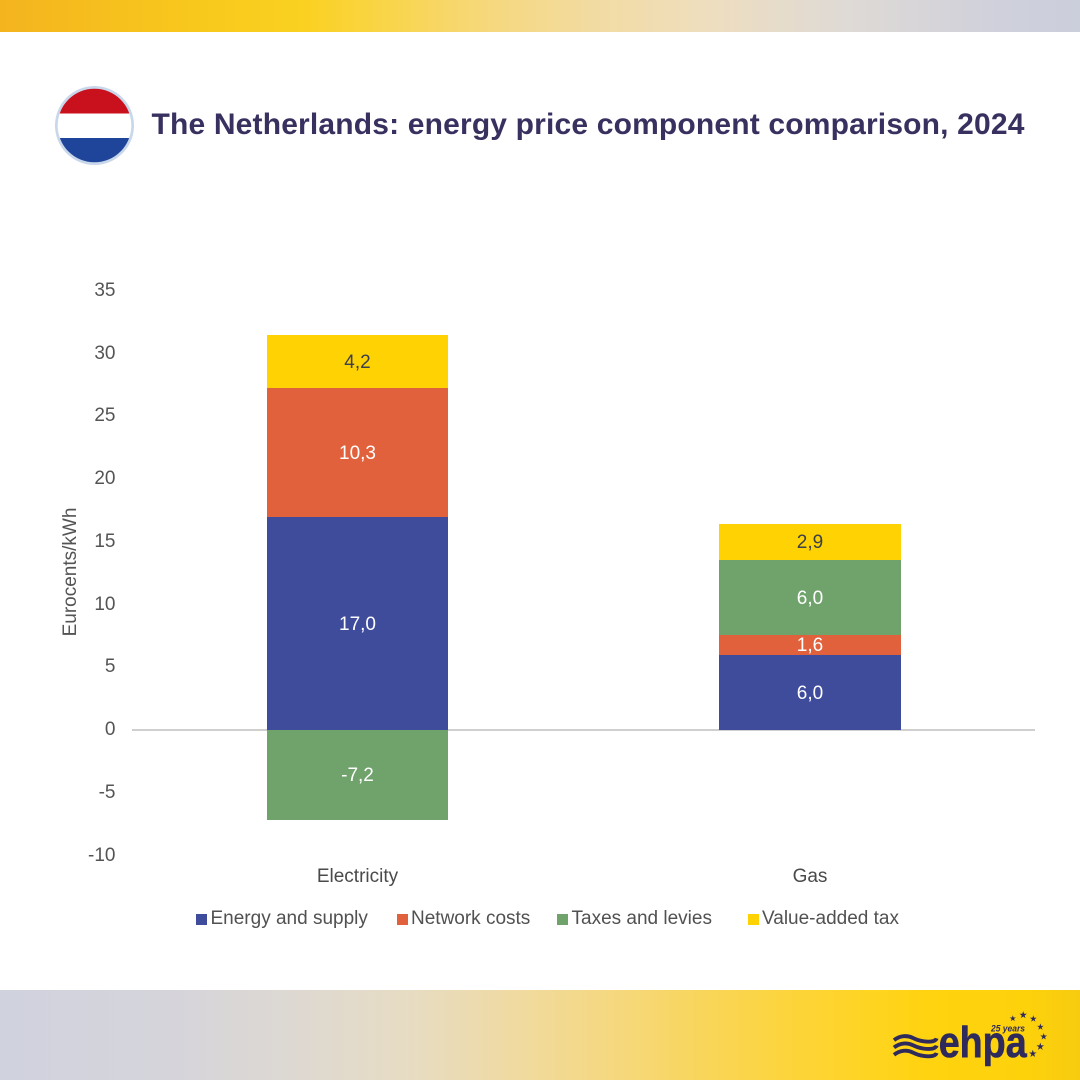  Describe the element at coordinates (1007, 1029) in the screenshot. I see `svg-text: 25 years` at that location.